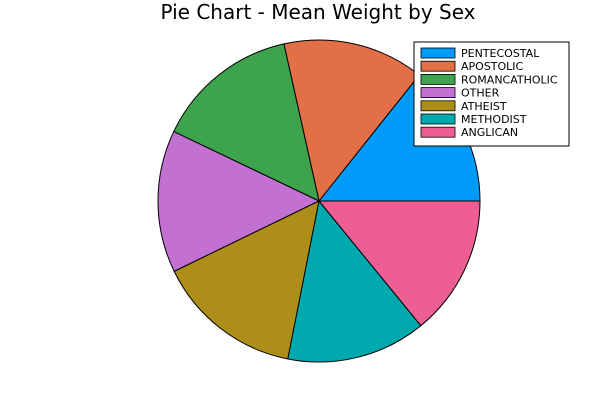 The width and height of the screenshot is (600, 404). I want to click on legend-label-romancatholic: ROMANCATHOLIC, so click(509, 79).